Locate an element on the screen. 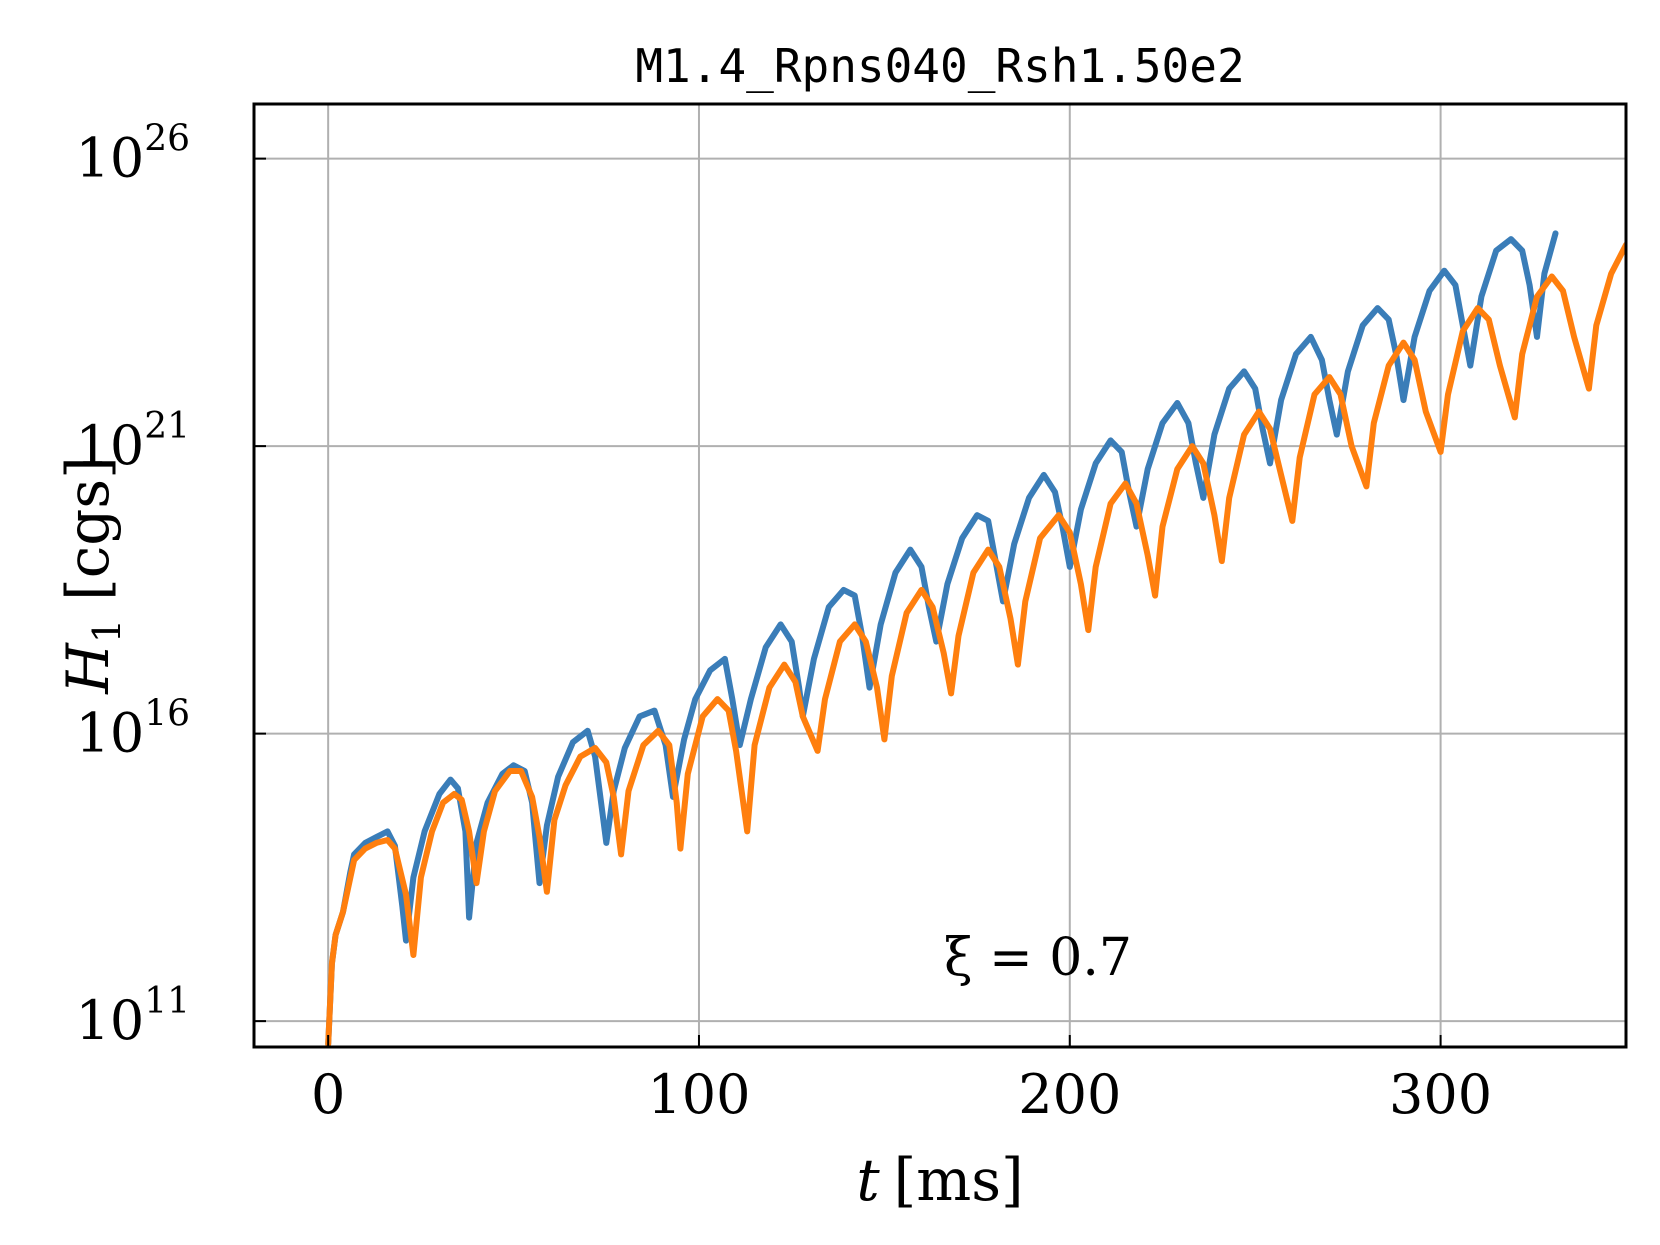 Image resolution: width=1660 pixels, height=1245 pixels. y-tick-label: 1011 is located at coordinates (132, 1016).